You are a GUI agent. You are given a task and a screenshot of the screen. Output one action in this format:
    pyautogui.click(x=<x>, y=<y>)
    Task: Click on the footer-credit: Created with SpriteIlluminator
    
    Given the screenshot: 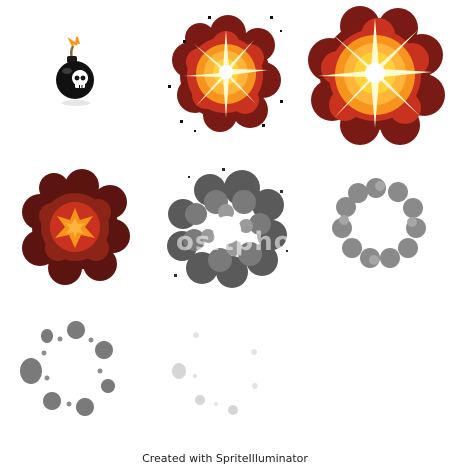 What is the action you would take?
    pyautogui.click(x=225, y=458)
    